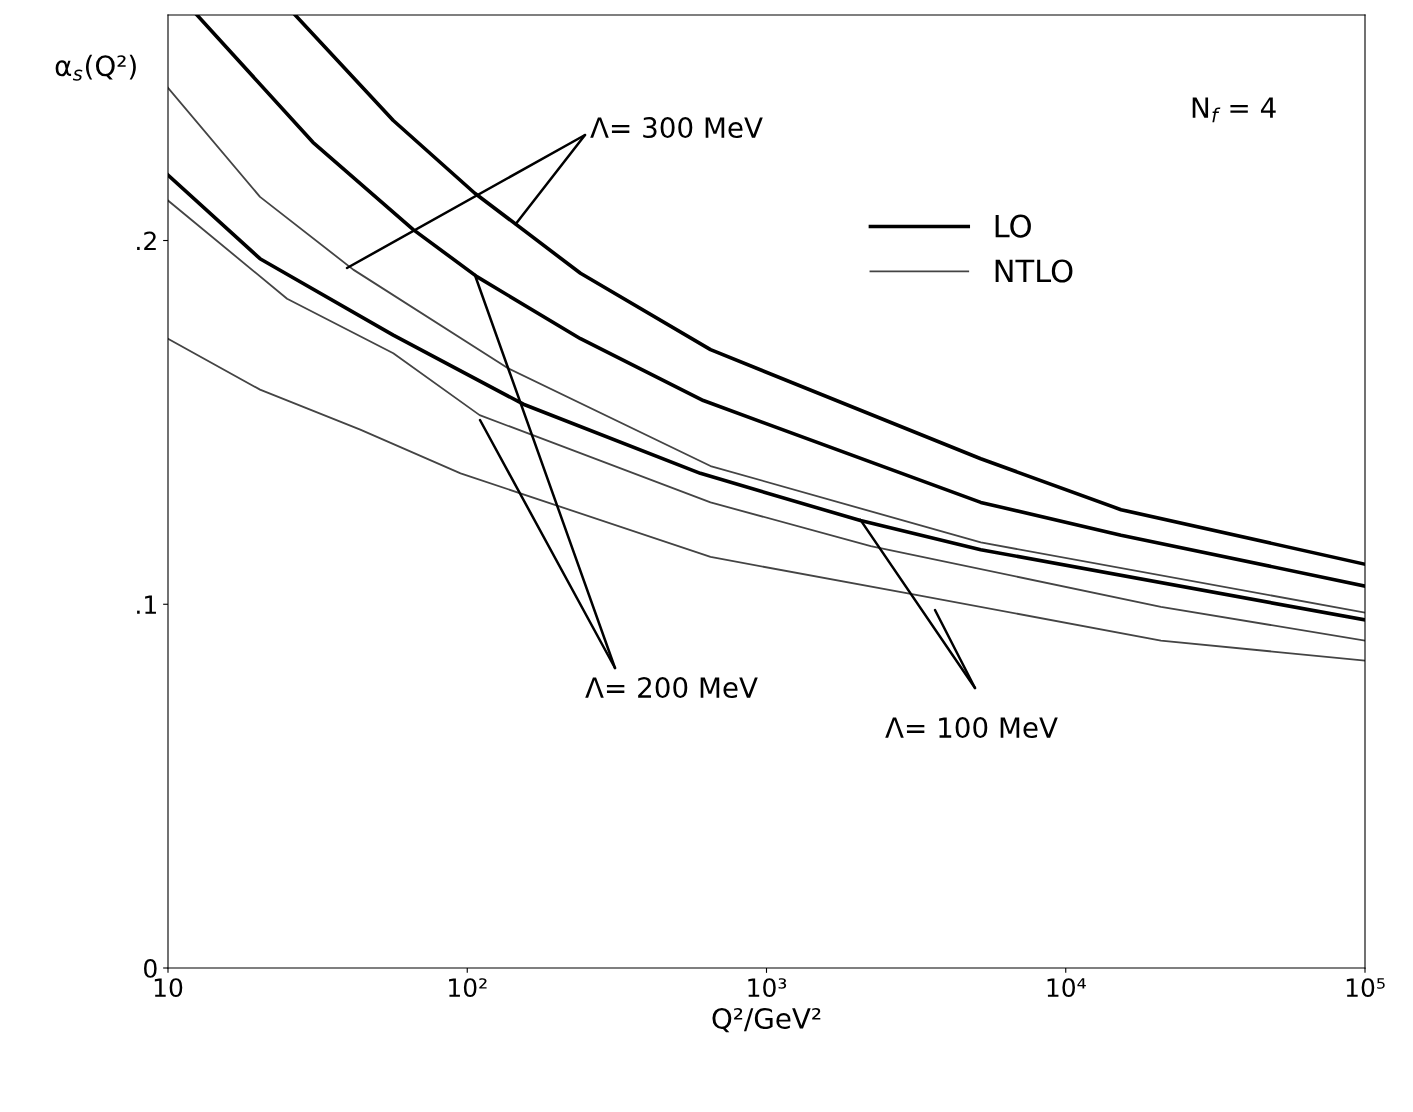 The width and height of the screenshot is (1413, 1112). What do you see at coordinates (1034, 271) in the screenshot?
I see `legend-label: NTLO` at bounding box center [1034, 271].